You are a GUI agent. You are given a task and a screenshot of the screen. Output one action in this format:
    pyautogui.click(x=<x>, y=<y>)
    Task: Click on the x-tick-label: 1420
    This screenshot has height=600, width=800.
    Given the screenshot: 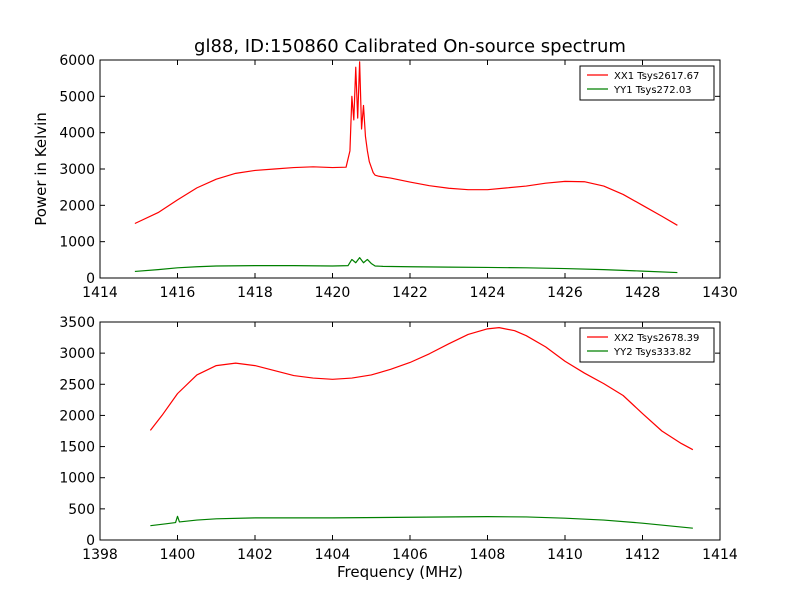 What is the action you would take?
    pyautogui.click(x=333, y=293)
    